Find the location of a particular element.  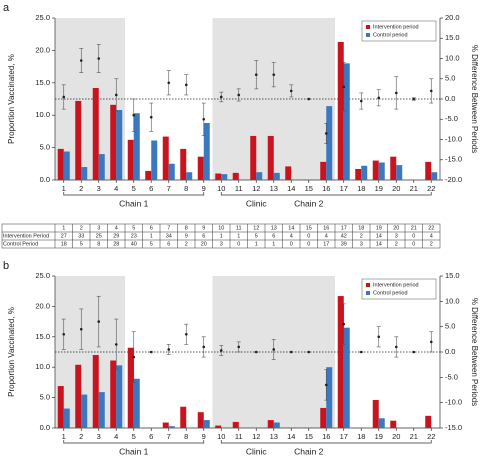

table-header: 18 is located at coordinates (361, 228).